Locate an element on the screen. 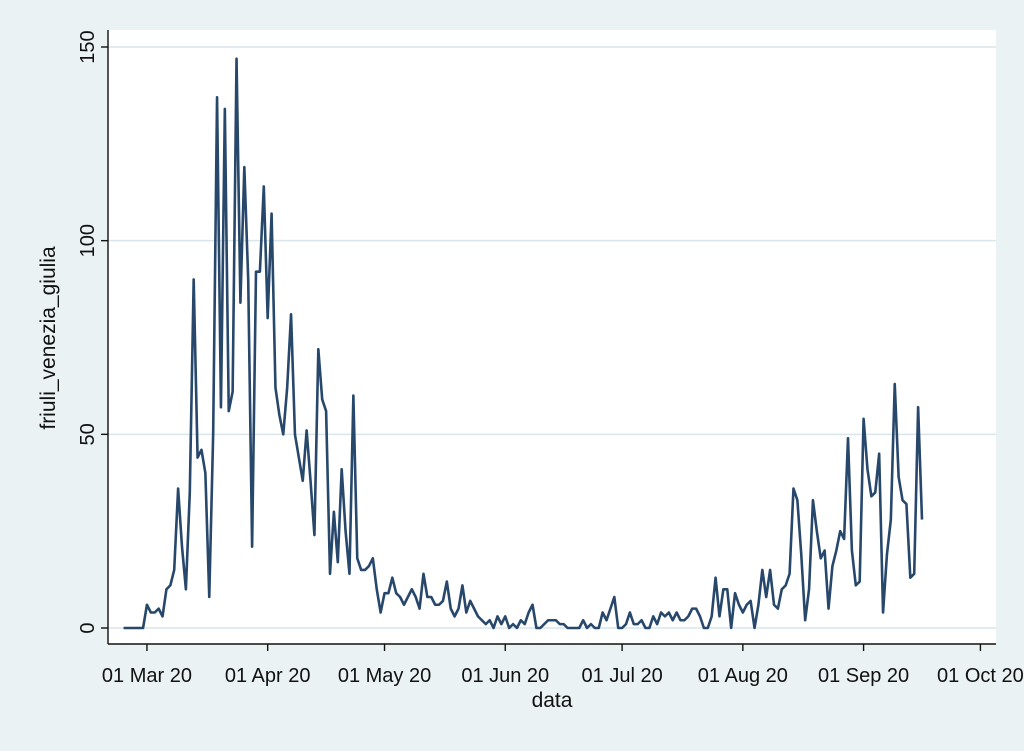 The height and width of the screenshot is (751, 1024). x-tick-label: 01 May 20 is located at coordinates (384, 676).